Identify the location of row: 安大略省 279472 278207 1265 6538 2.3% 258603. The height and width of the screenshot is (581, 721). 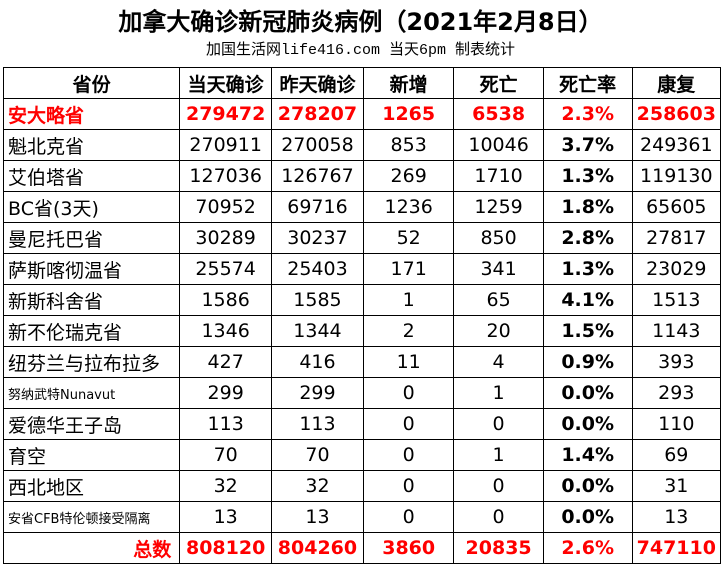
(361, 114).